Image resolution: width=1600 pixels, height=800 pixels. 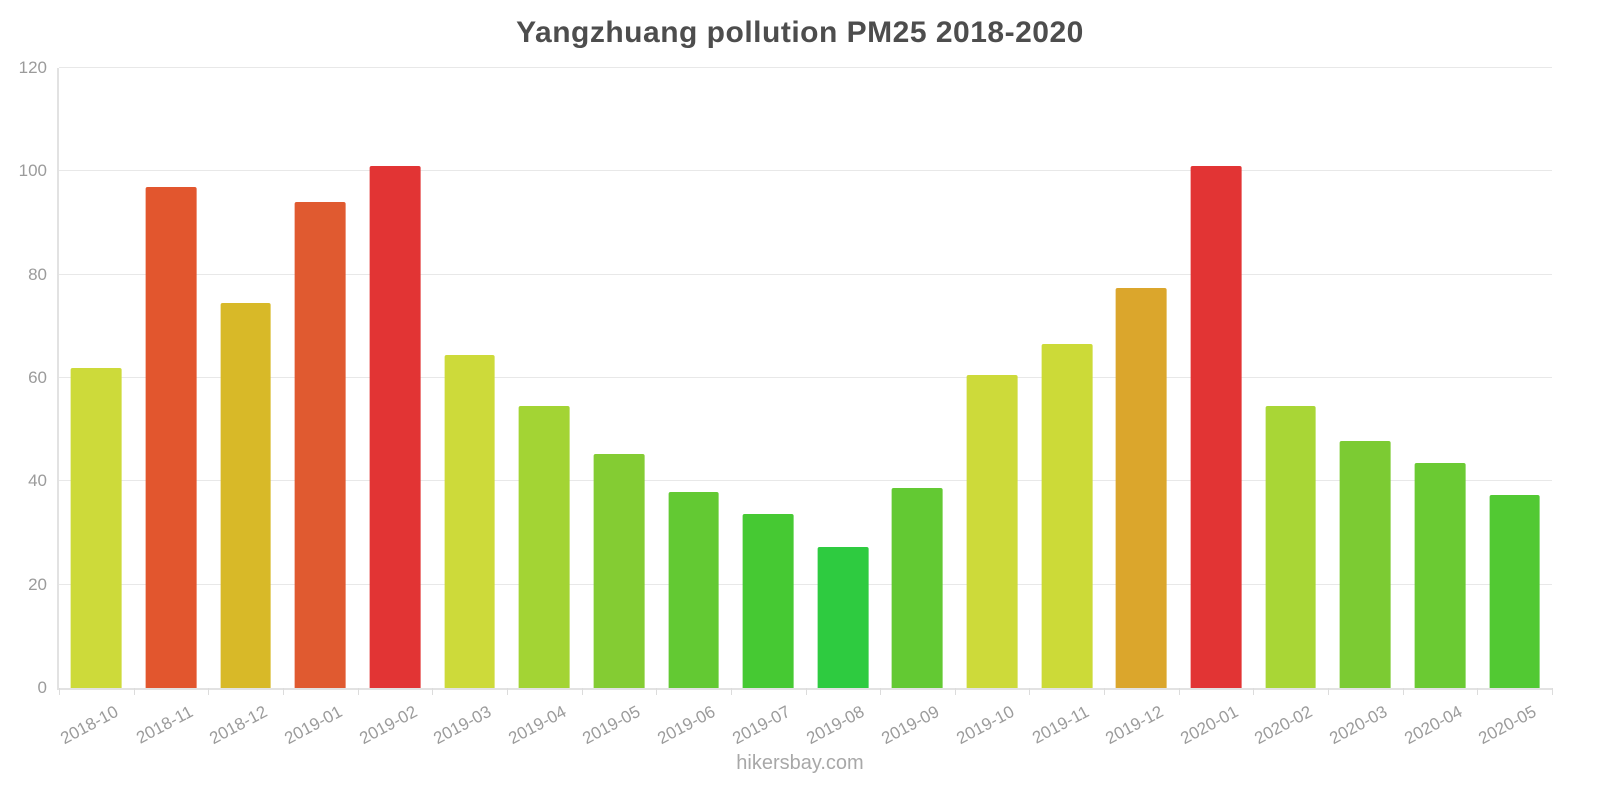 I want to click on y-axis-tick-label: 120, so click(x=32, y=67).